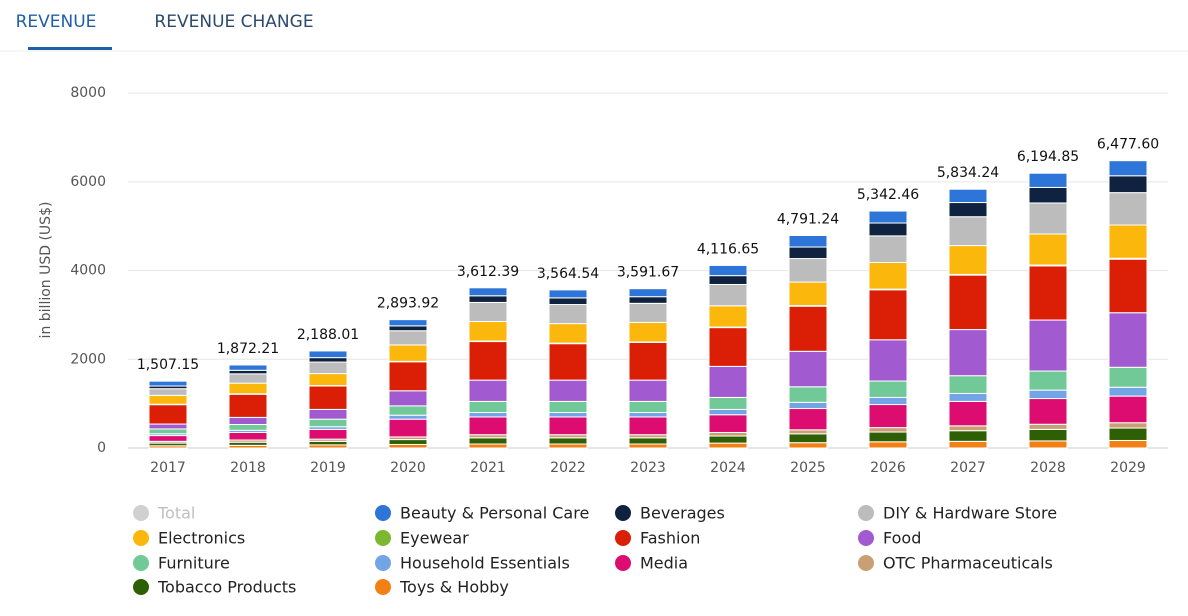 The width and height of the screenshot is (1188, 616). I want to click on y-tick-label: 6000, so click(88, 182).